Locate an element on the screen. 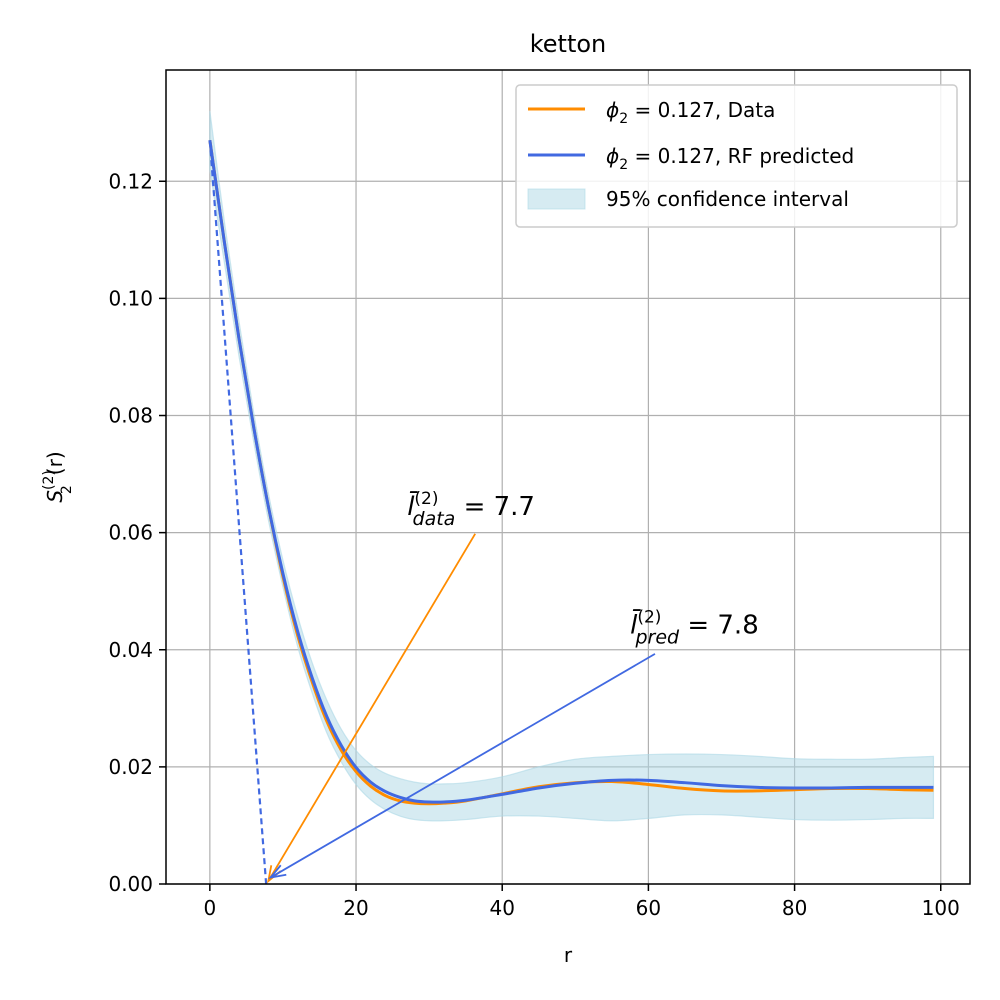  x-tick-label: 80 is located at coordinates (794, 908).